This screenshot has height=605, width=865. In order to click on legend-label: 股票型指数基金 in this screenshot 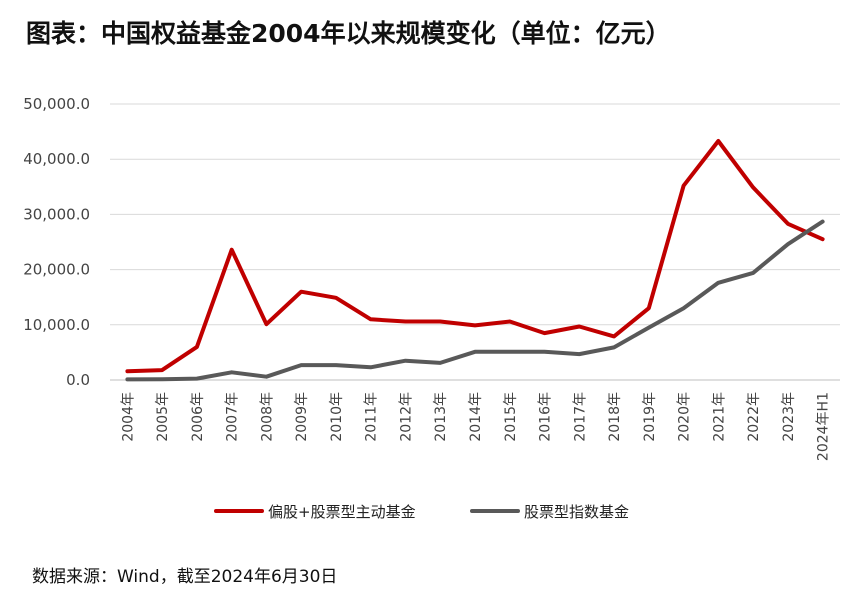, I will do `click(576, 512)`.